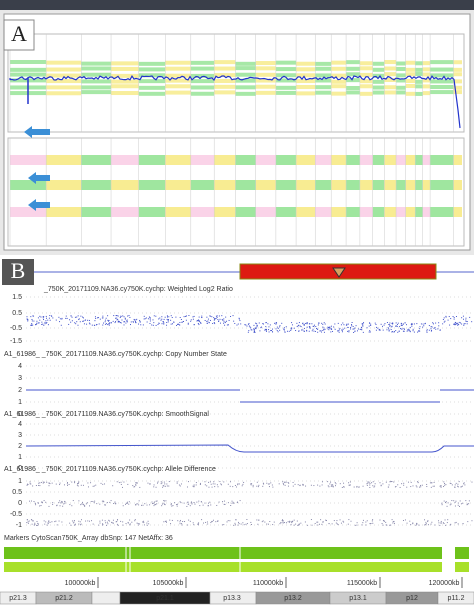 The width and height of the screenshot is (474, 607). What do you see at coordinates (17, 313) in the screenshot?
I see `y-tick-label: 0.5` at bounding box center [17, 313].